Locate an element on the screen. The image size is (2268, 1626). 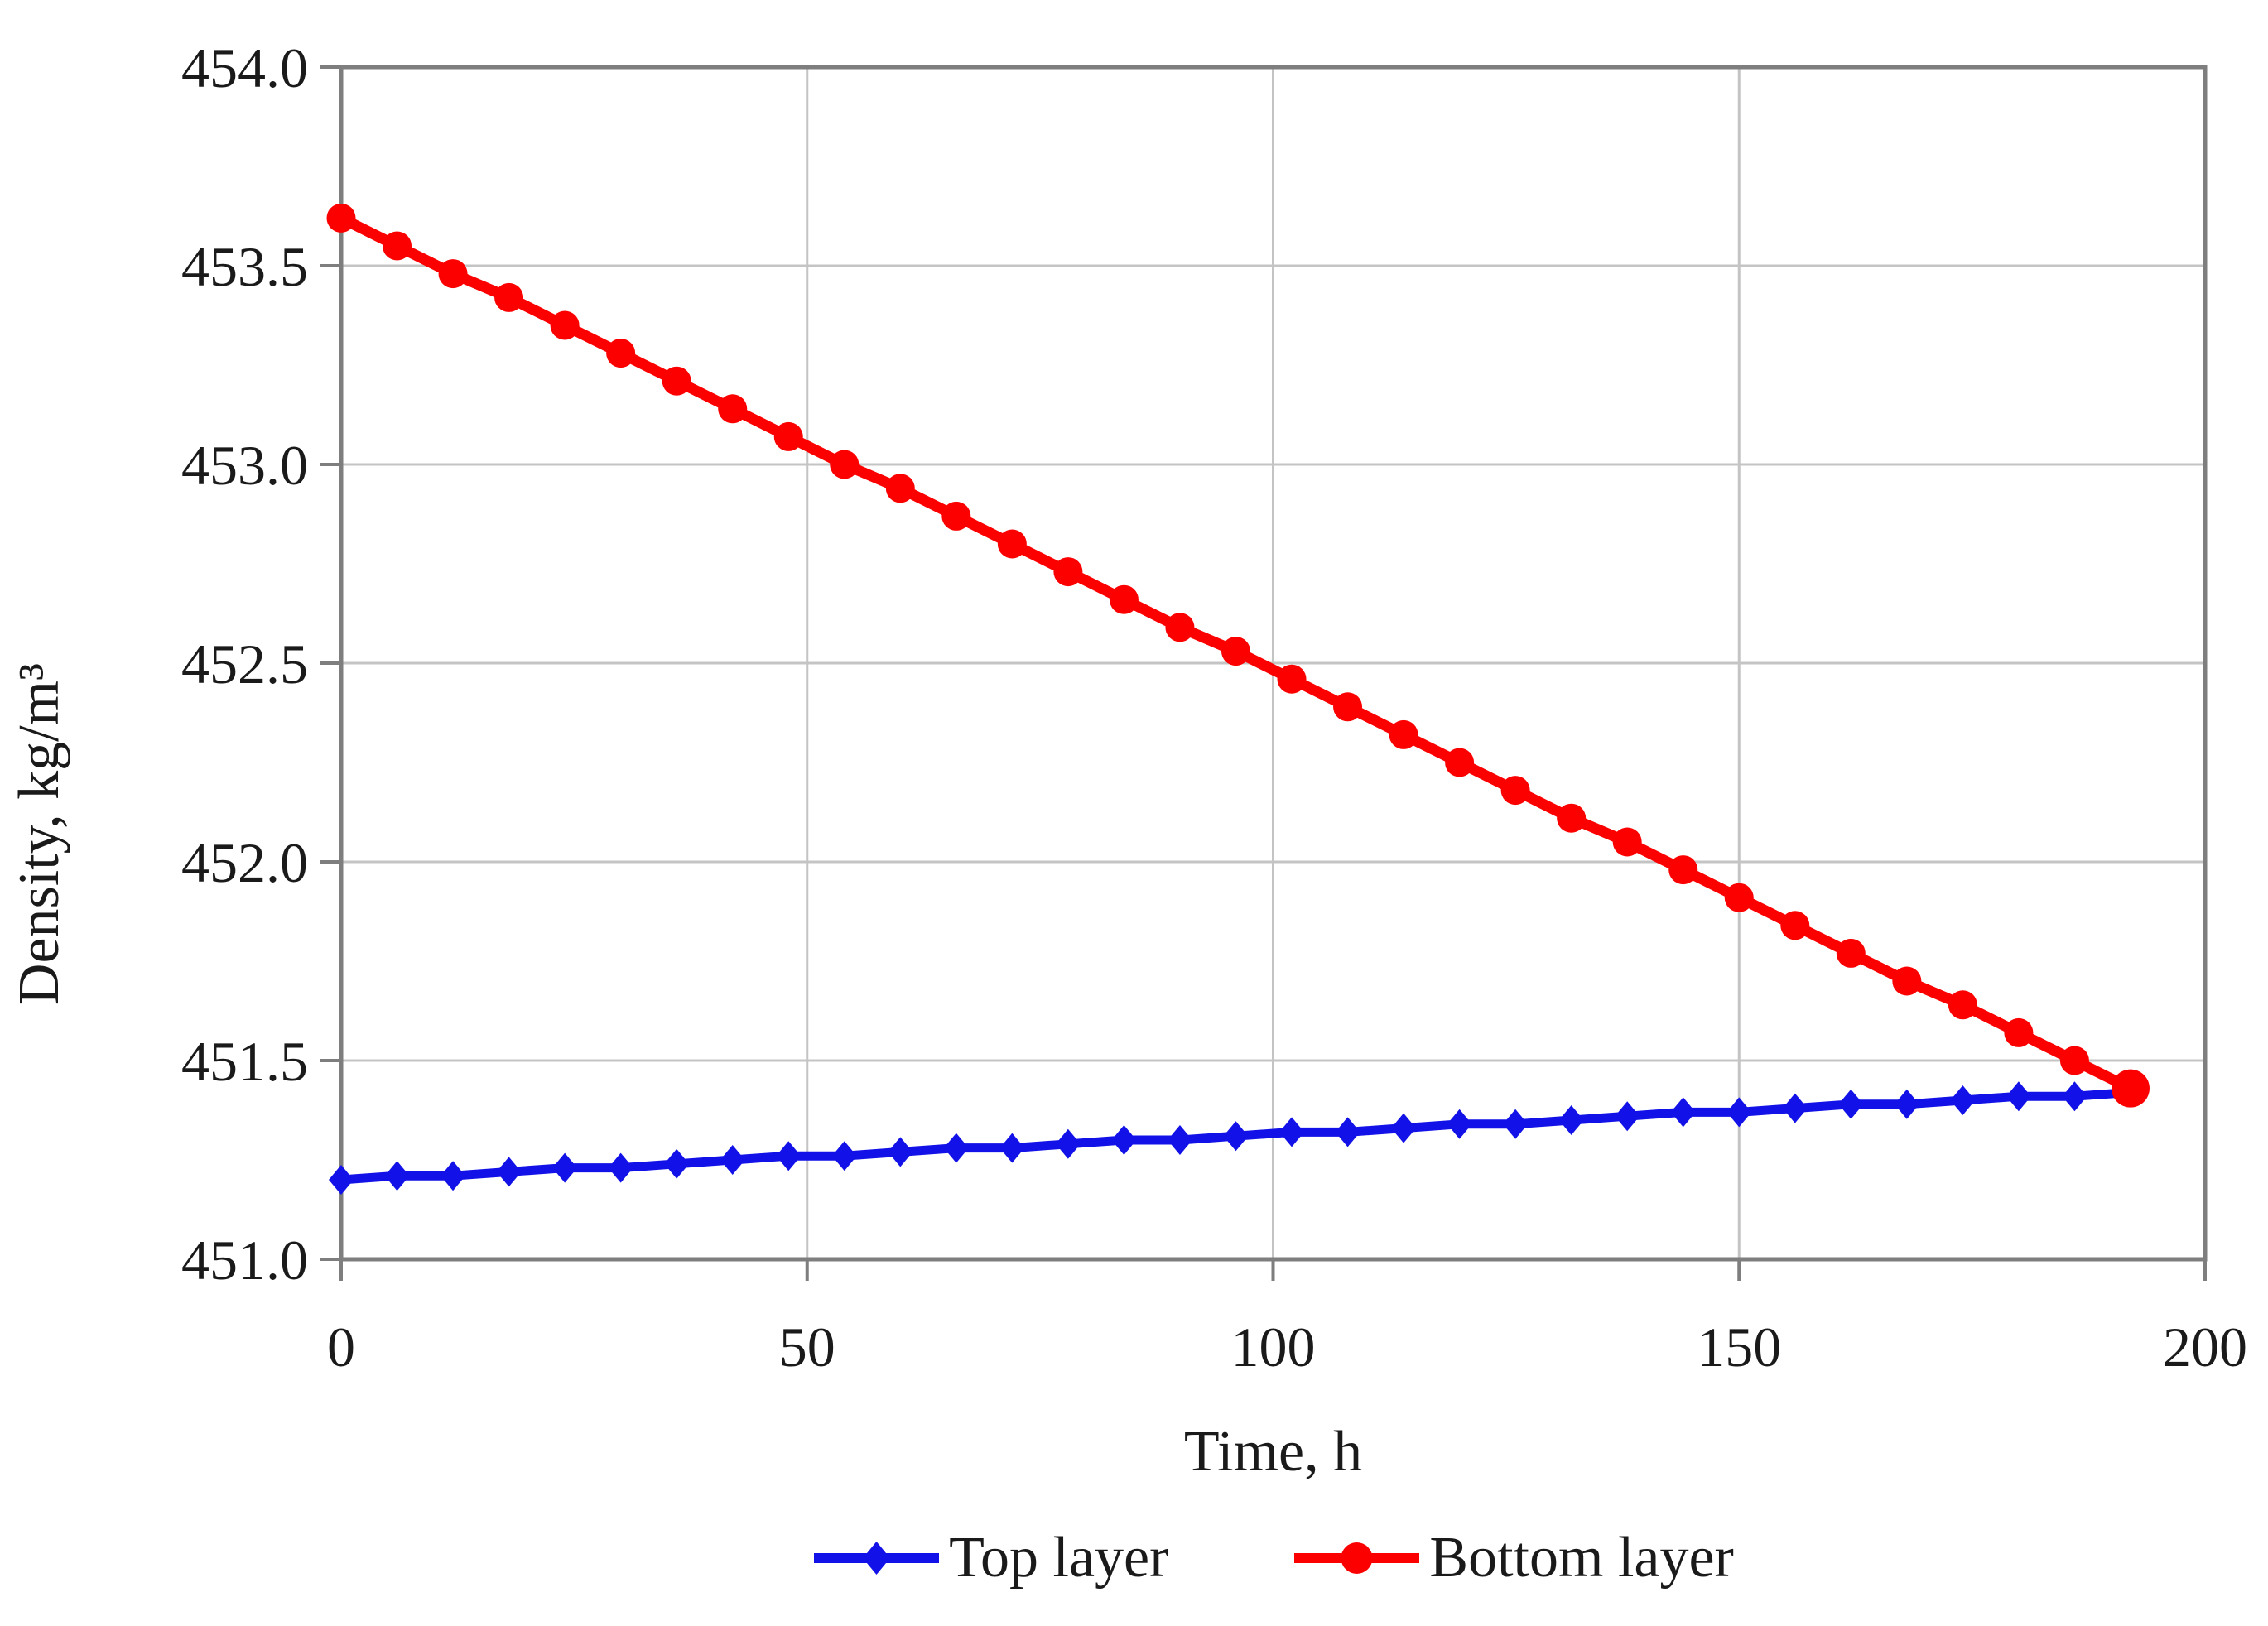
x-tick-label: 0 is located at coordinates (341, 1347).